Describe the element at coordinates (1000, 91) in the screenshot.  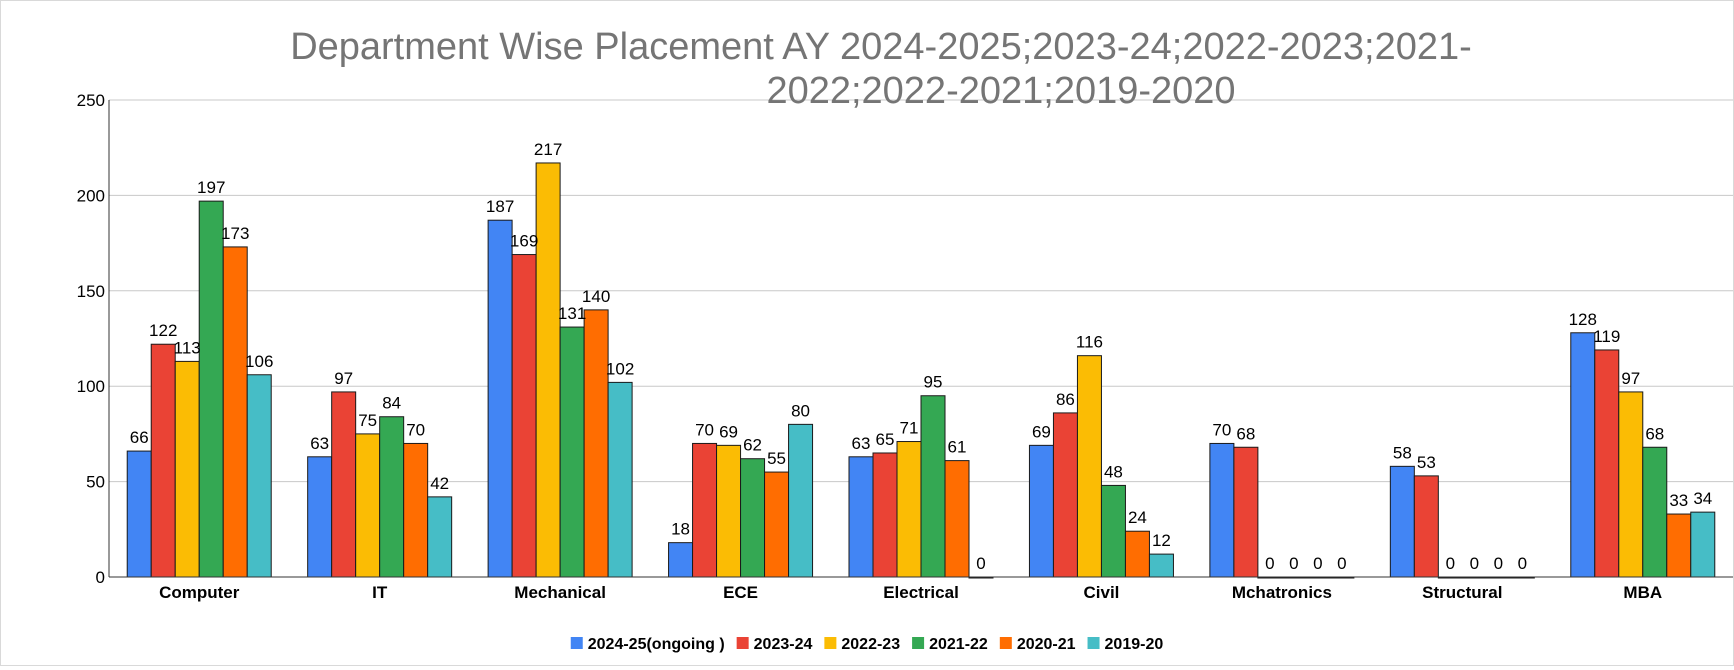
I see `chart-title-line-2: 2022;2022-2021;2019-2020` at that location.